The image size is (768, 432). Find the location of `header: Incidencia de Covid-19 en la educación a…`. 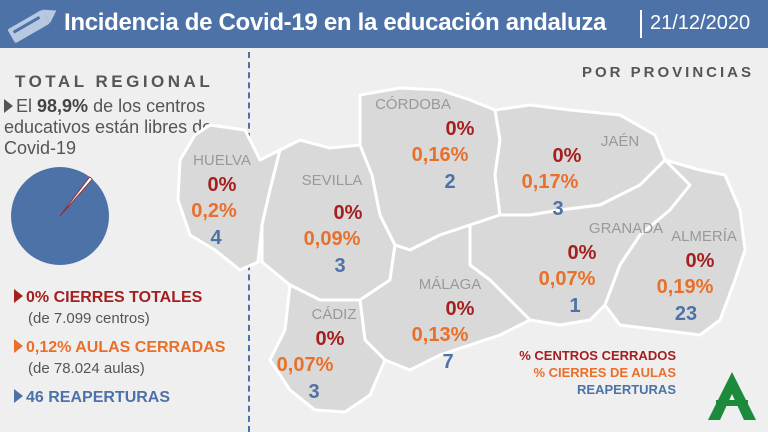

header: Incidencia de Covid-19 en la educación a… is located at coordinates (384, 24).